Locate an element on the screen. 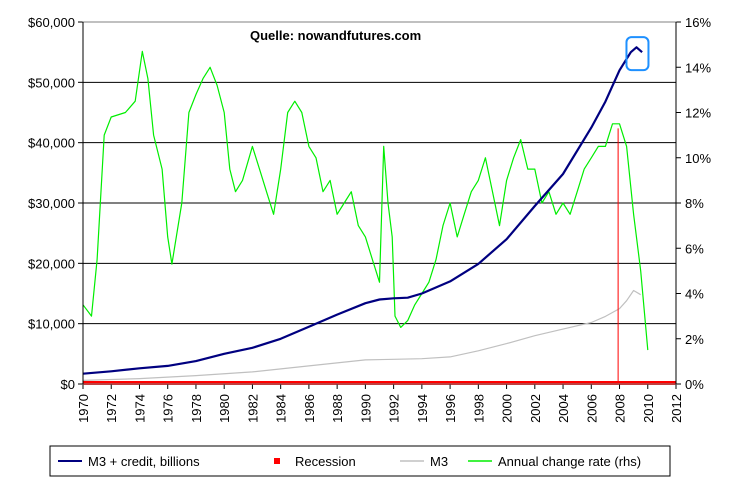 The width and height of the screenshot is (731, 491). x-tick-label: 2010 is located at coordinates (648, 408).